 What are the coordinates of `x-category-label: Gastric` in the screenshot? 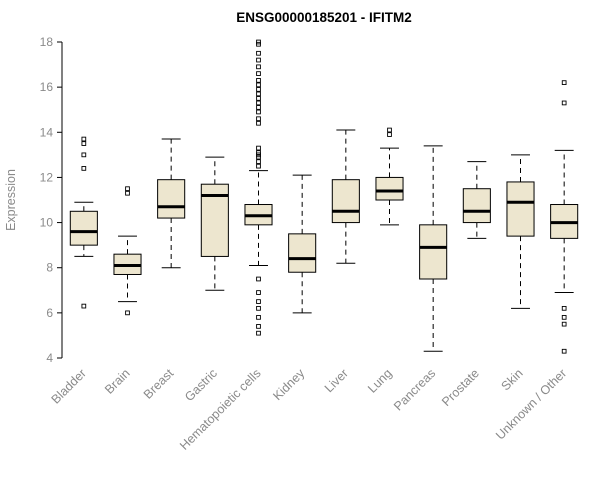 It's located at (201, 385).